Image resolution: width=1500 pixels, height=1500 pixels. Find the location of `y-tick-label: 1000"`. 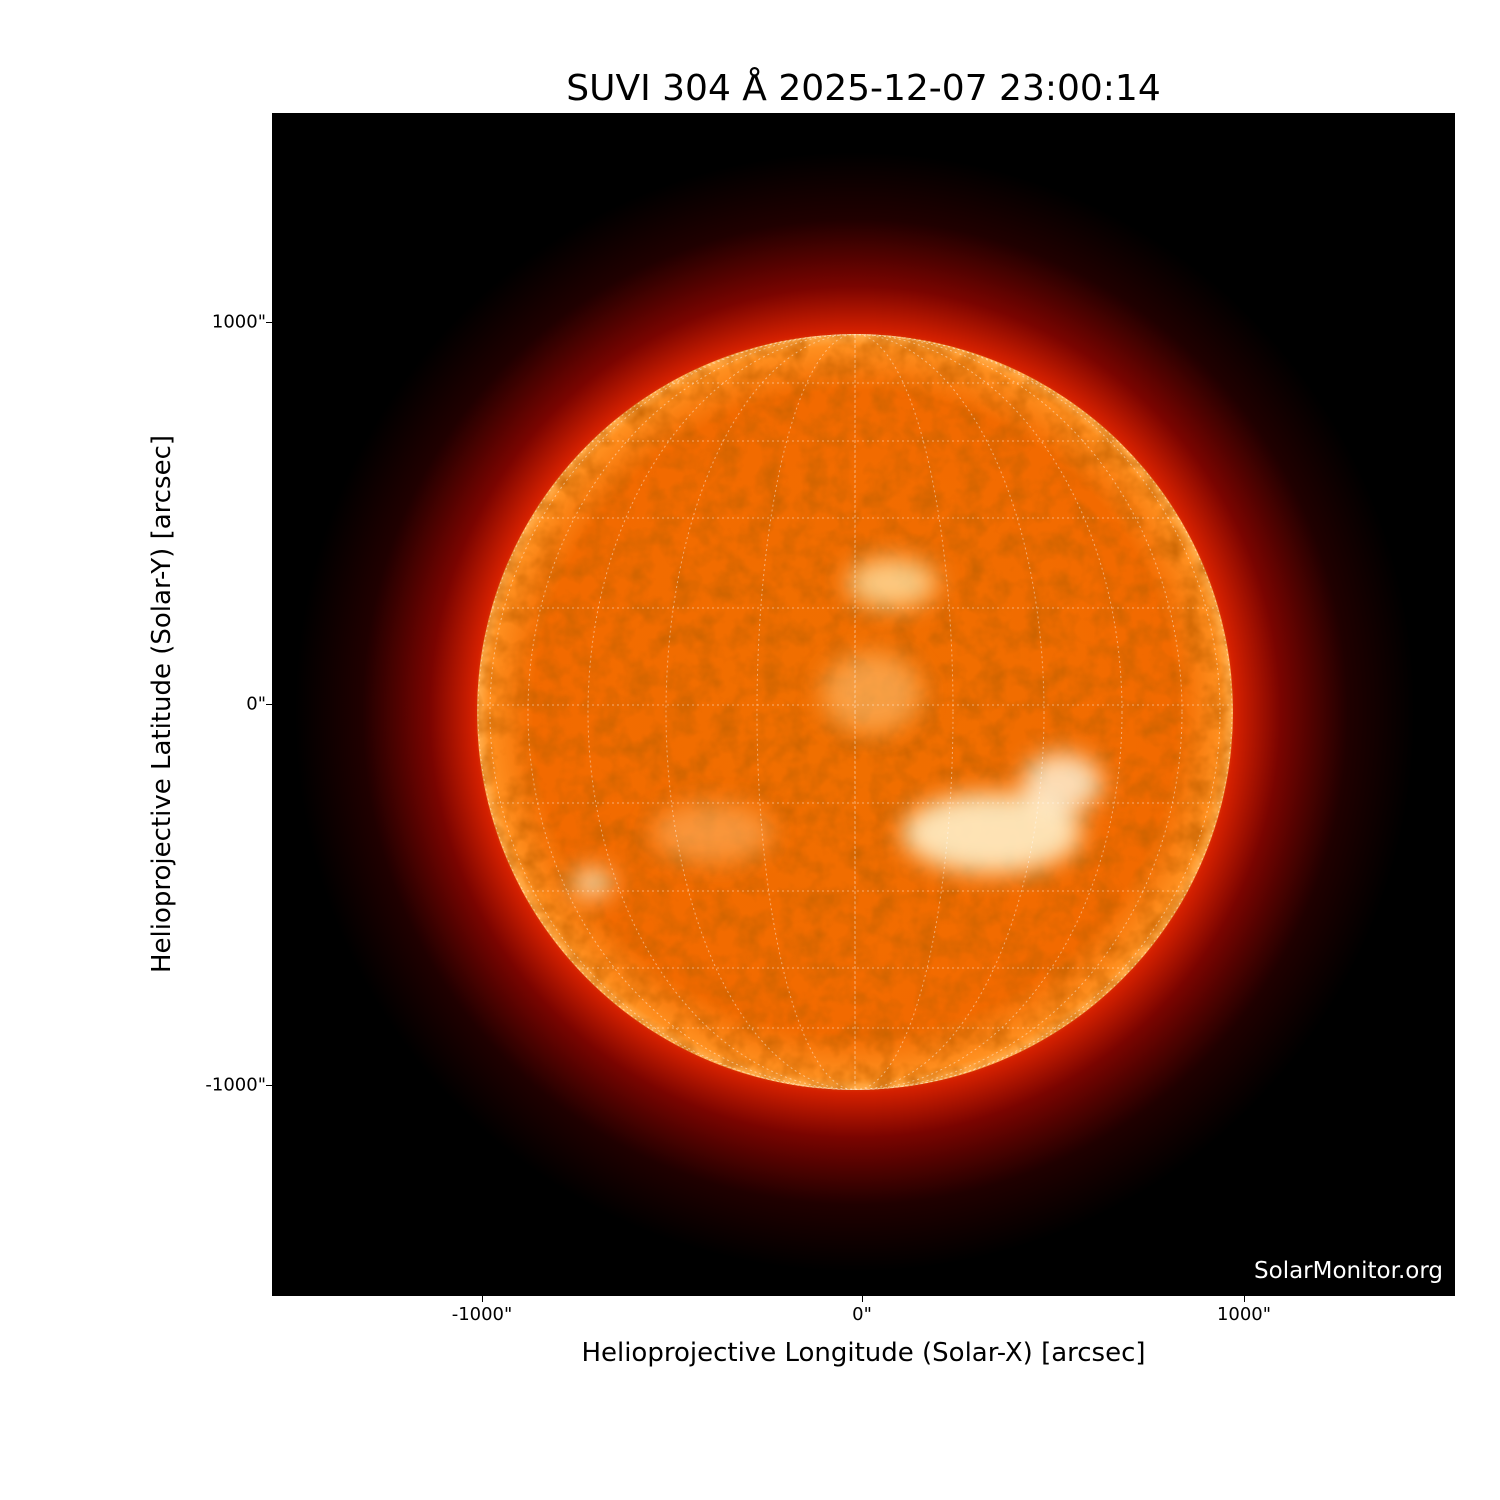

y-tick-label: 1000" is located at coordinates (238, 322).